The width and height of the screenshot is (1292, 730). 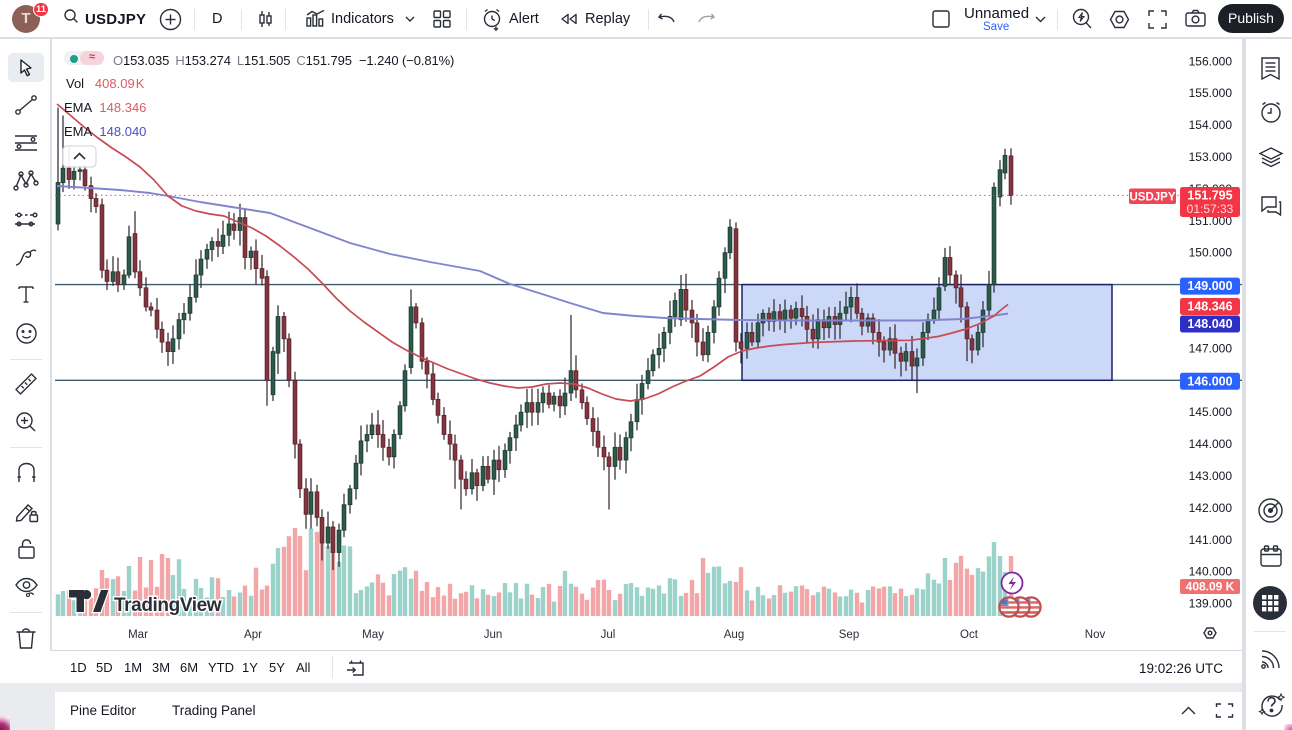 What do you see at coordinates (253, 635) in the screenshot?
I see `svg-text: Apr` at bounding box center [253, 635].